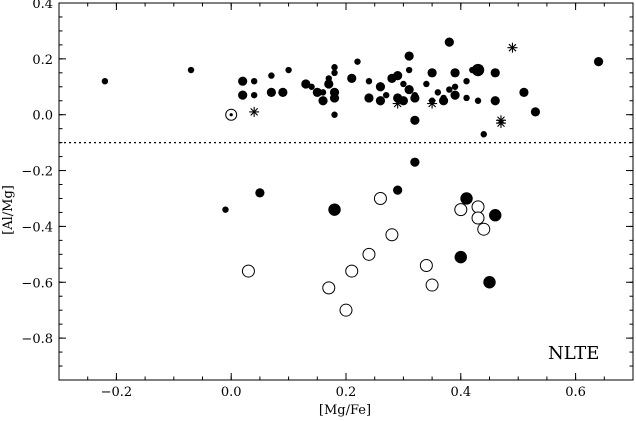  What do you see at coordinates (37, 283) in the screenshot?
I see `y-tick-label: −0.6` at bounding box center [37, 283].